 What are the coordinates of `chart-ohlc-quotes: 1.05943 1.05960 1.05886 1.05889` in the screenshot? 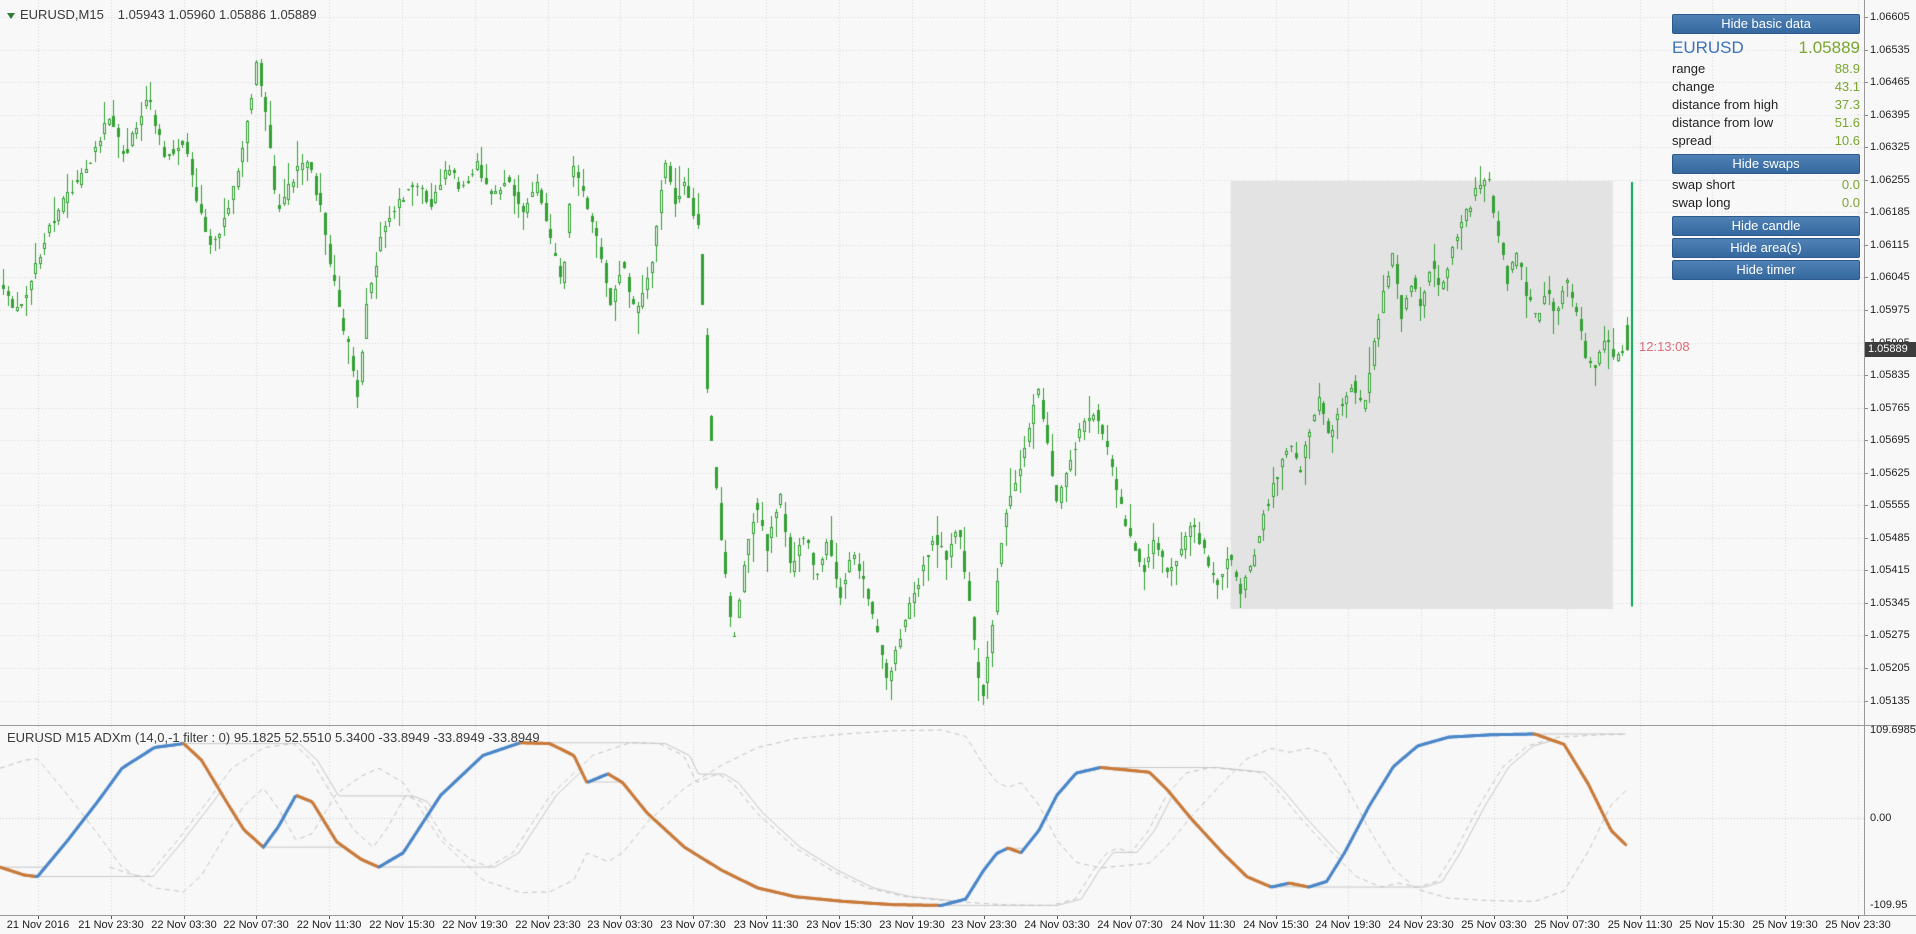 It's located at (217, 14).